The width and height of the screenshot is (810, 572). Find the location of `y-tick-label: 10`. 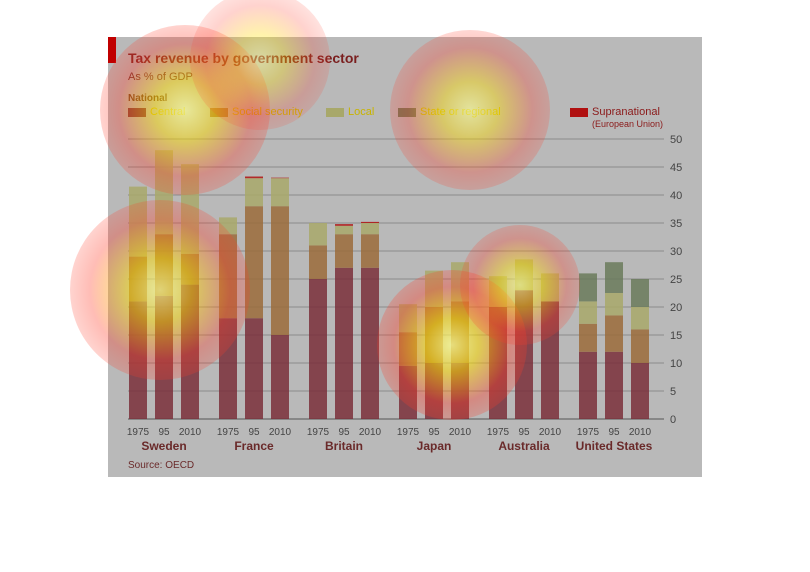

y-tick-label: 10 is located at coordinates (676, 364).